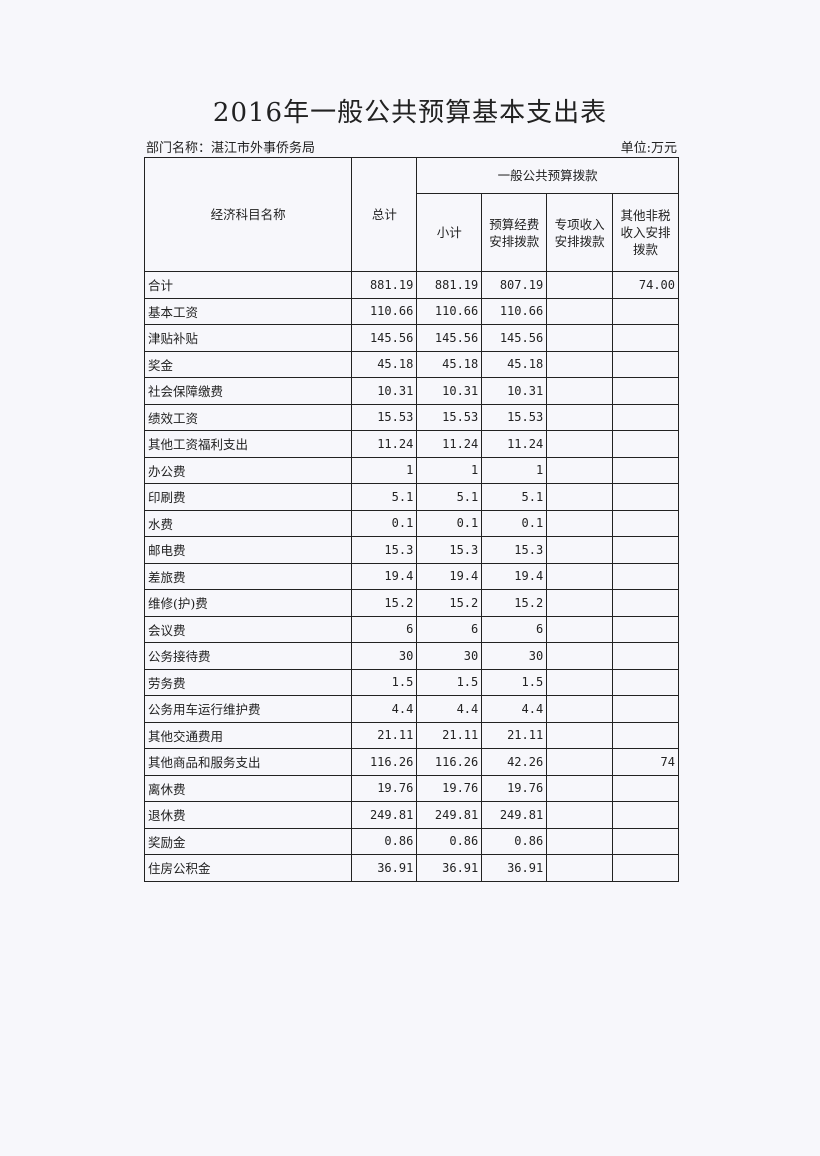  What do you see at coordinates (384, 523) in the screenshot?
I see `cell-total: 0.1` at bounding box center [384, 523].